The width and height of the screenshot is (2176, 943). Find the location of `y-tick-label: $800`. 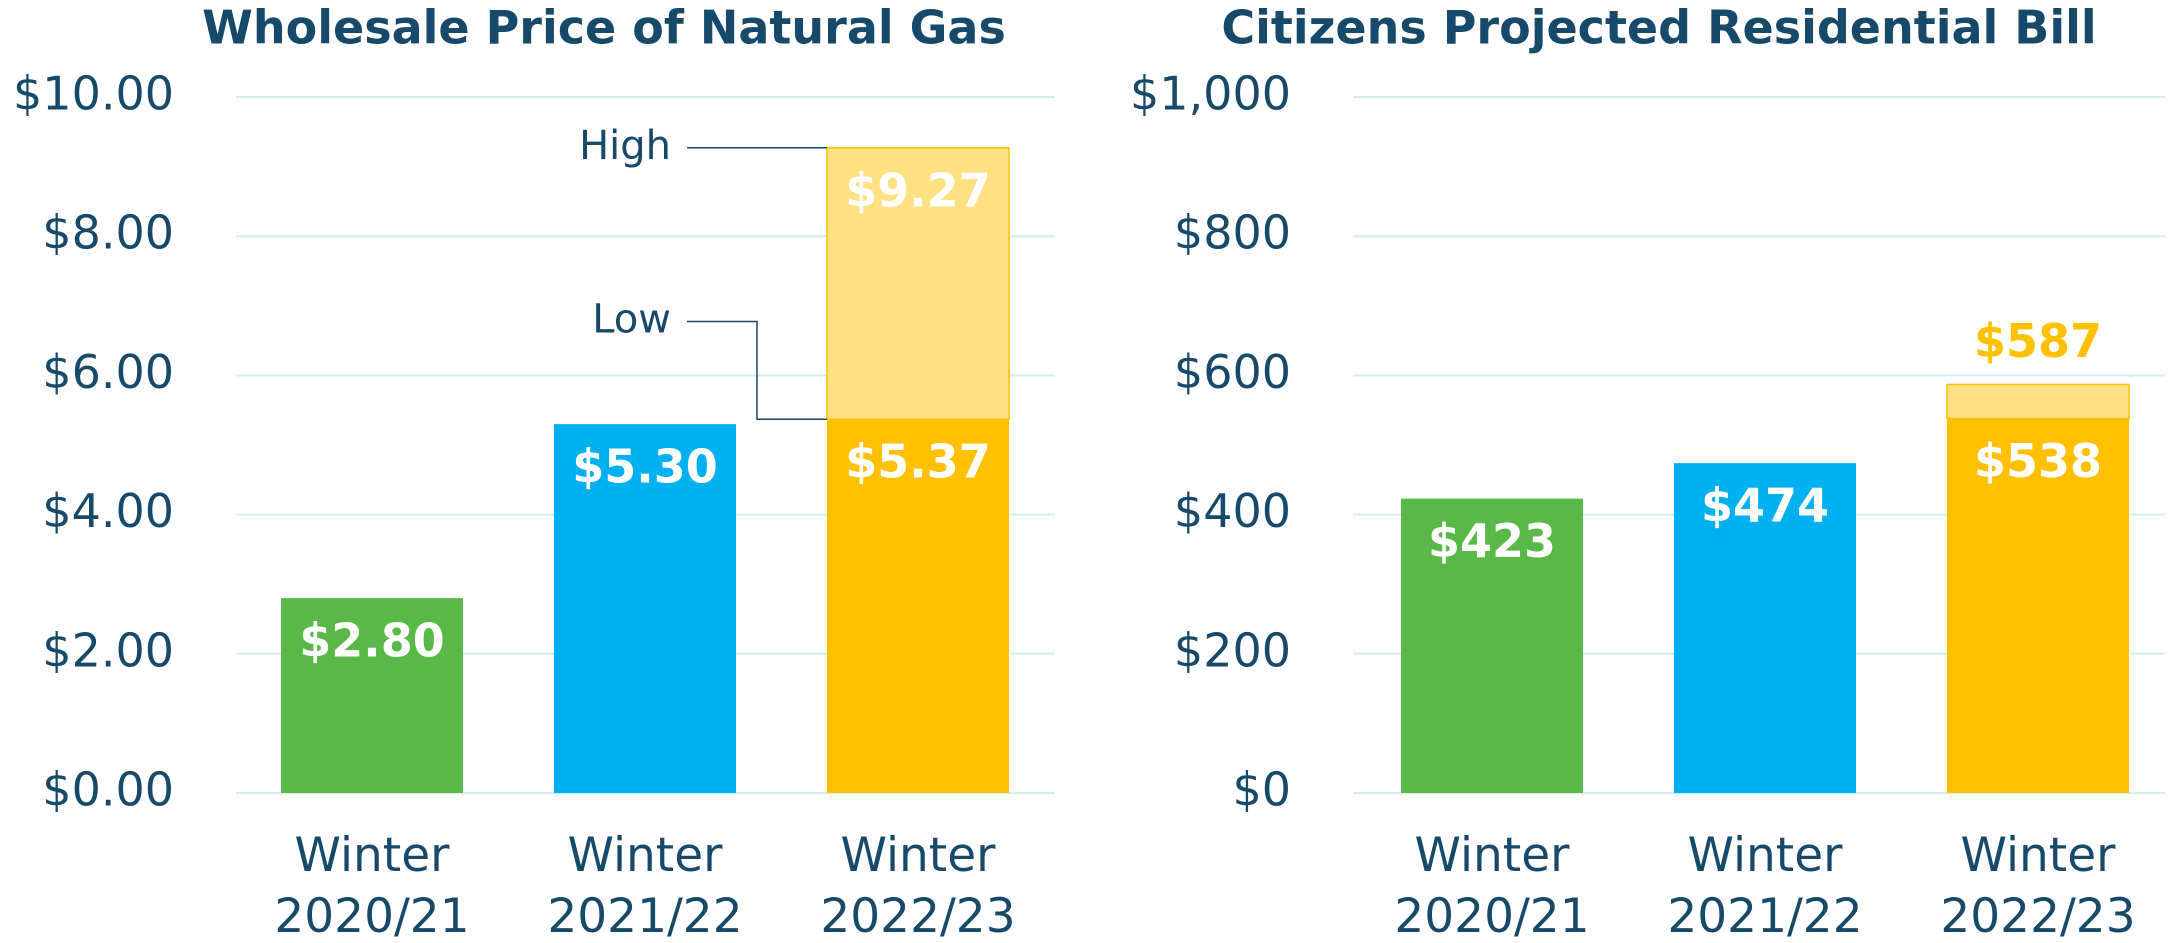

y-tick-label: $800 is located at coordinates (1232, 233).